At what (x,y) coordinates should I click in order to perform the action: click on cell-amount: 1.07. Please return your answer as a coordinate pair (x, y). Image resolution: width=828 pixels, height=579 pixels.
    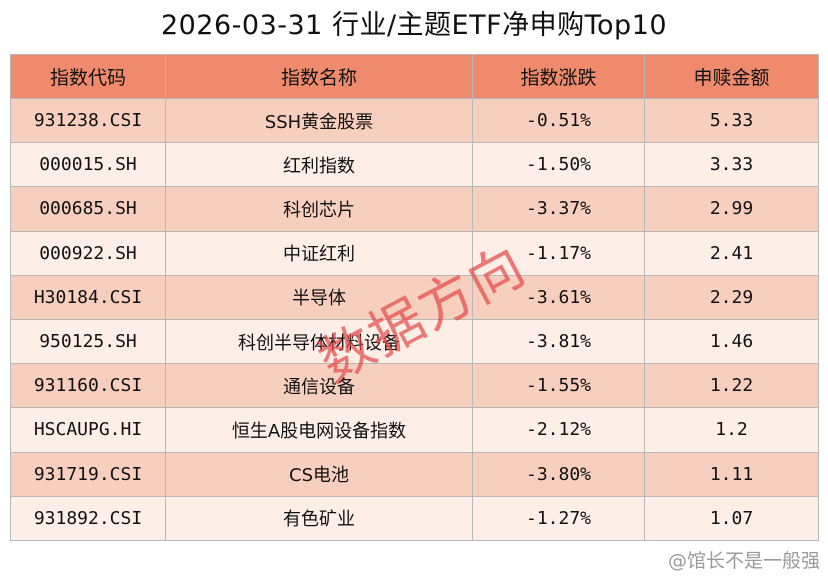
    Looking at the image, I should click on (731, 518).